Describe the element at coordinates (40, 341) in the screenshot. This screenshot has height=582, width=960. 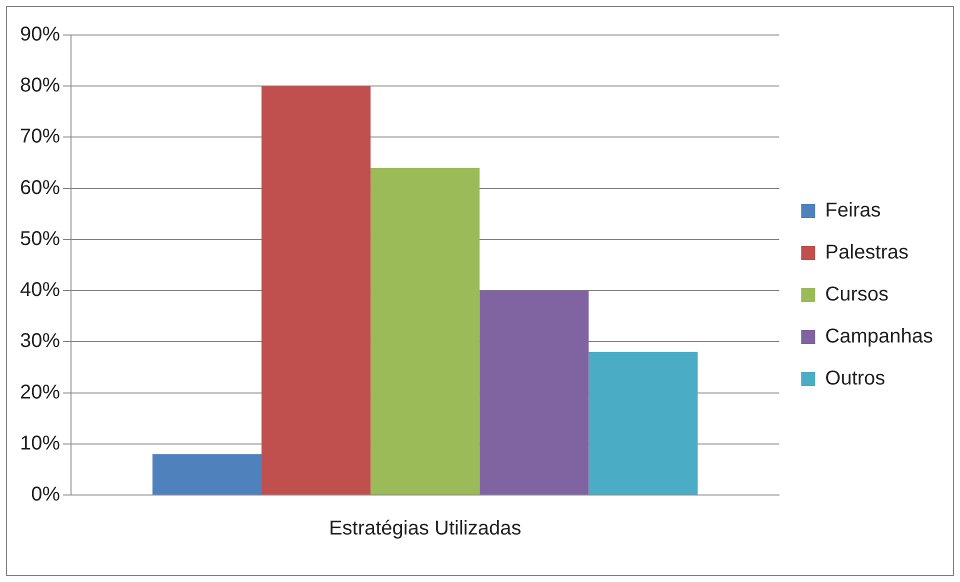
I see `y-tick-label: 30%` at that location.